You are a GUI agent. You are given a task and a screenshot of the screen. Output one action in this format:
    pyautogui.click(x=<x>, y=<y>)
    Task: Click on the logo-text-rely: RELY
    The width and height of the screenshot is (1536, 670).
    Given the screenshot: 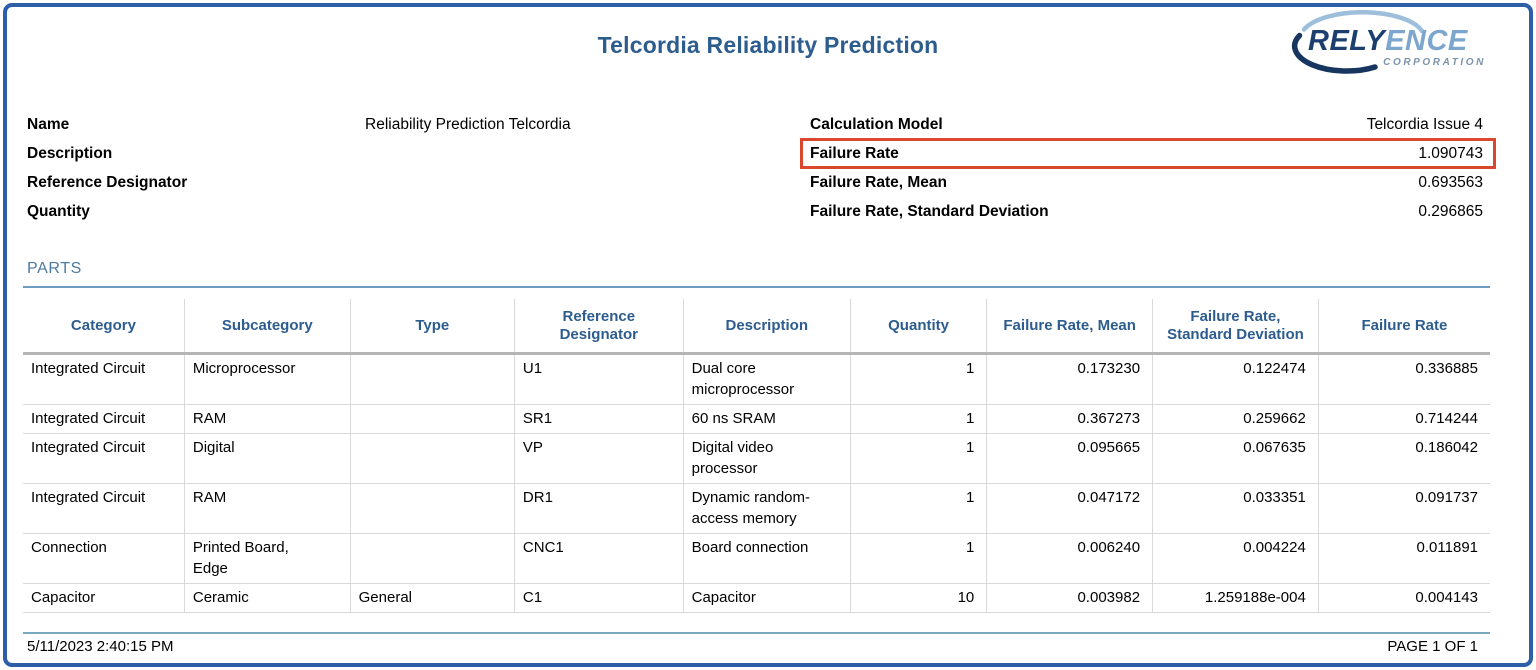 What is the action you would take?
    pyautogui.click(x=1347, y=41)
    